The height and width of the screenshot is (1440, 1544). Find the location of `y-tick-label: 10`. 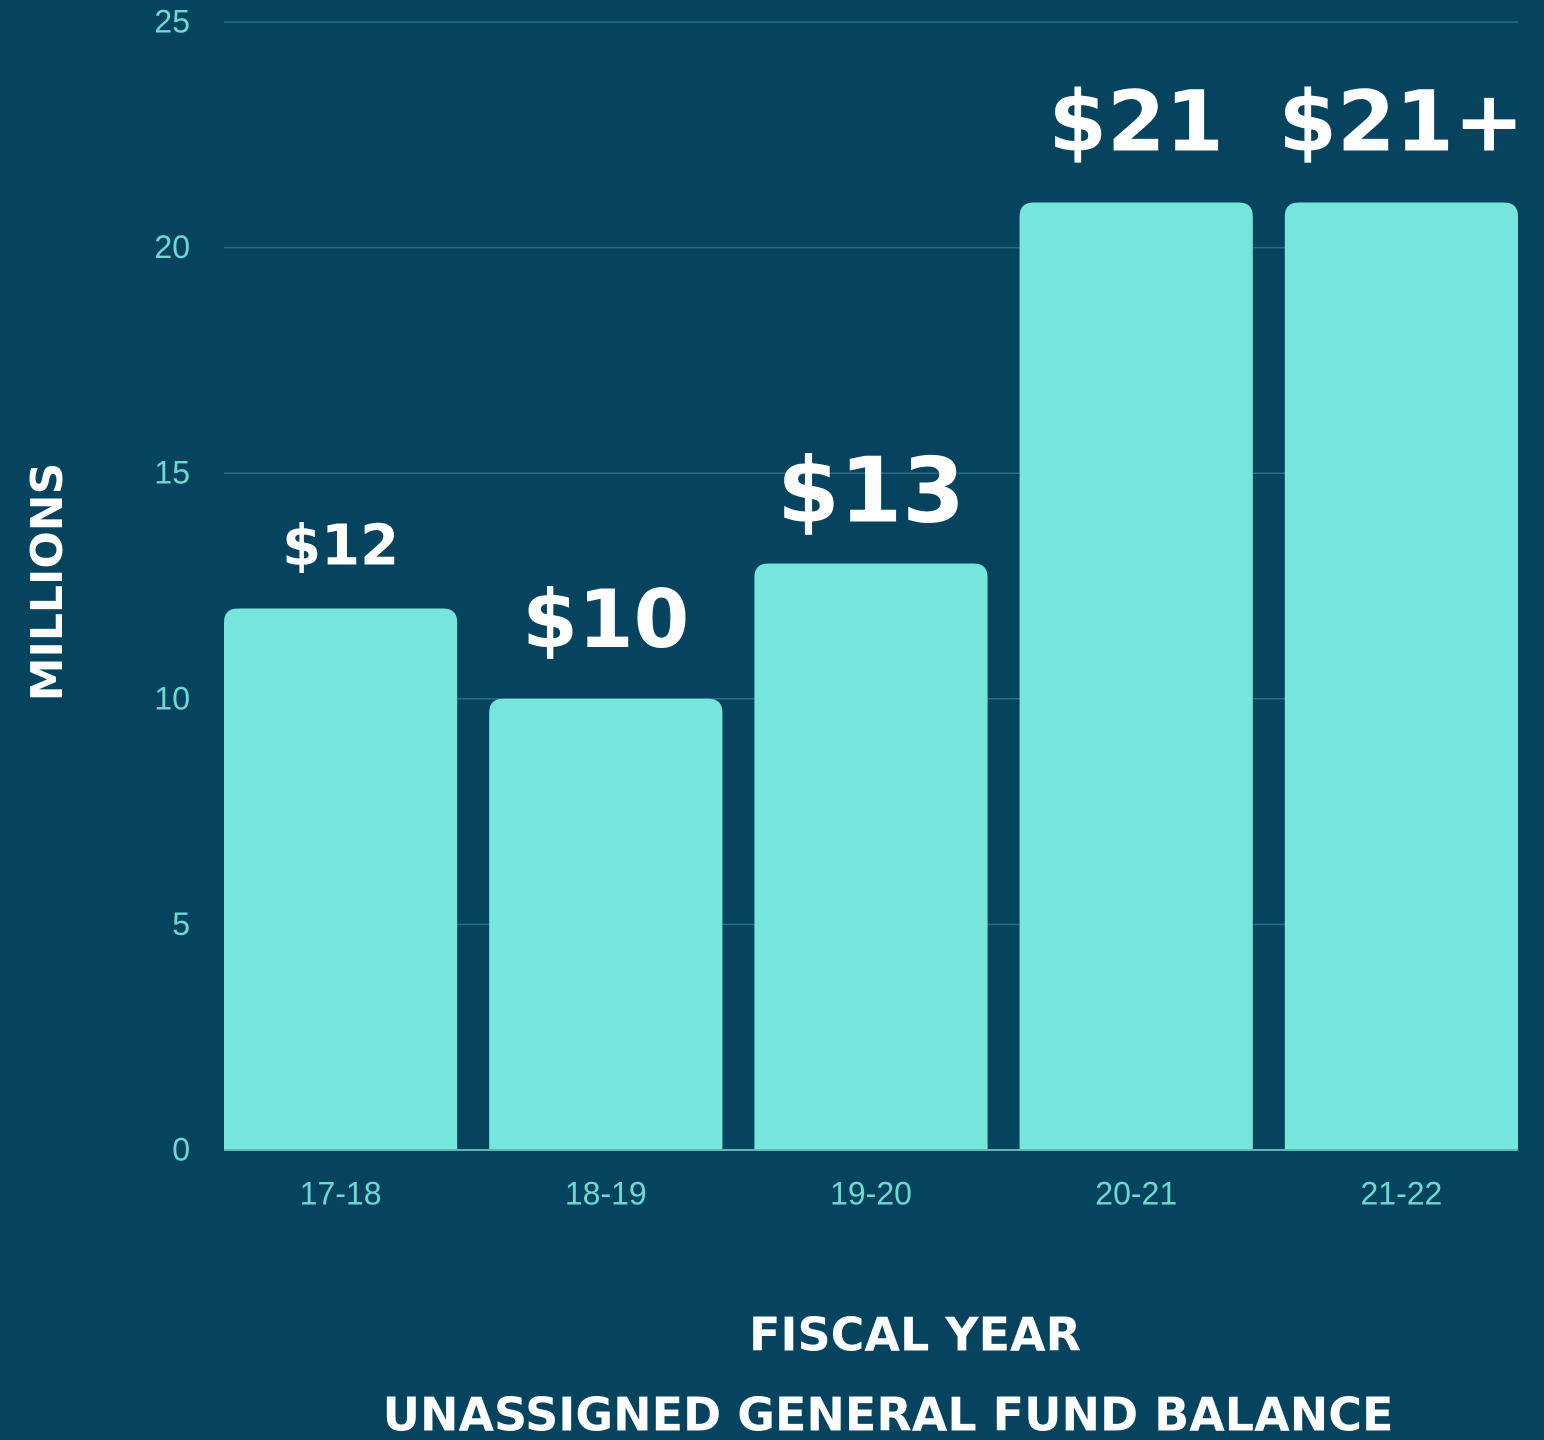

y-tick-label: 10 is located at coordinates (172, 698).